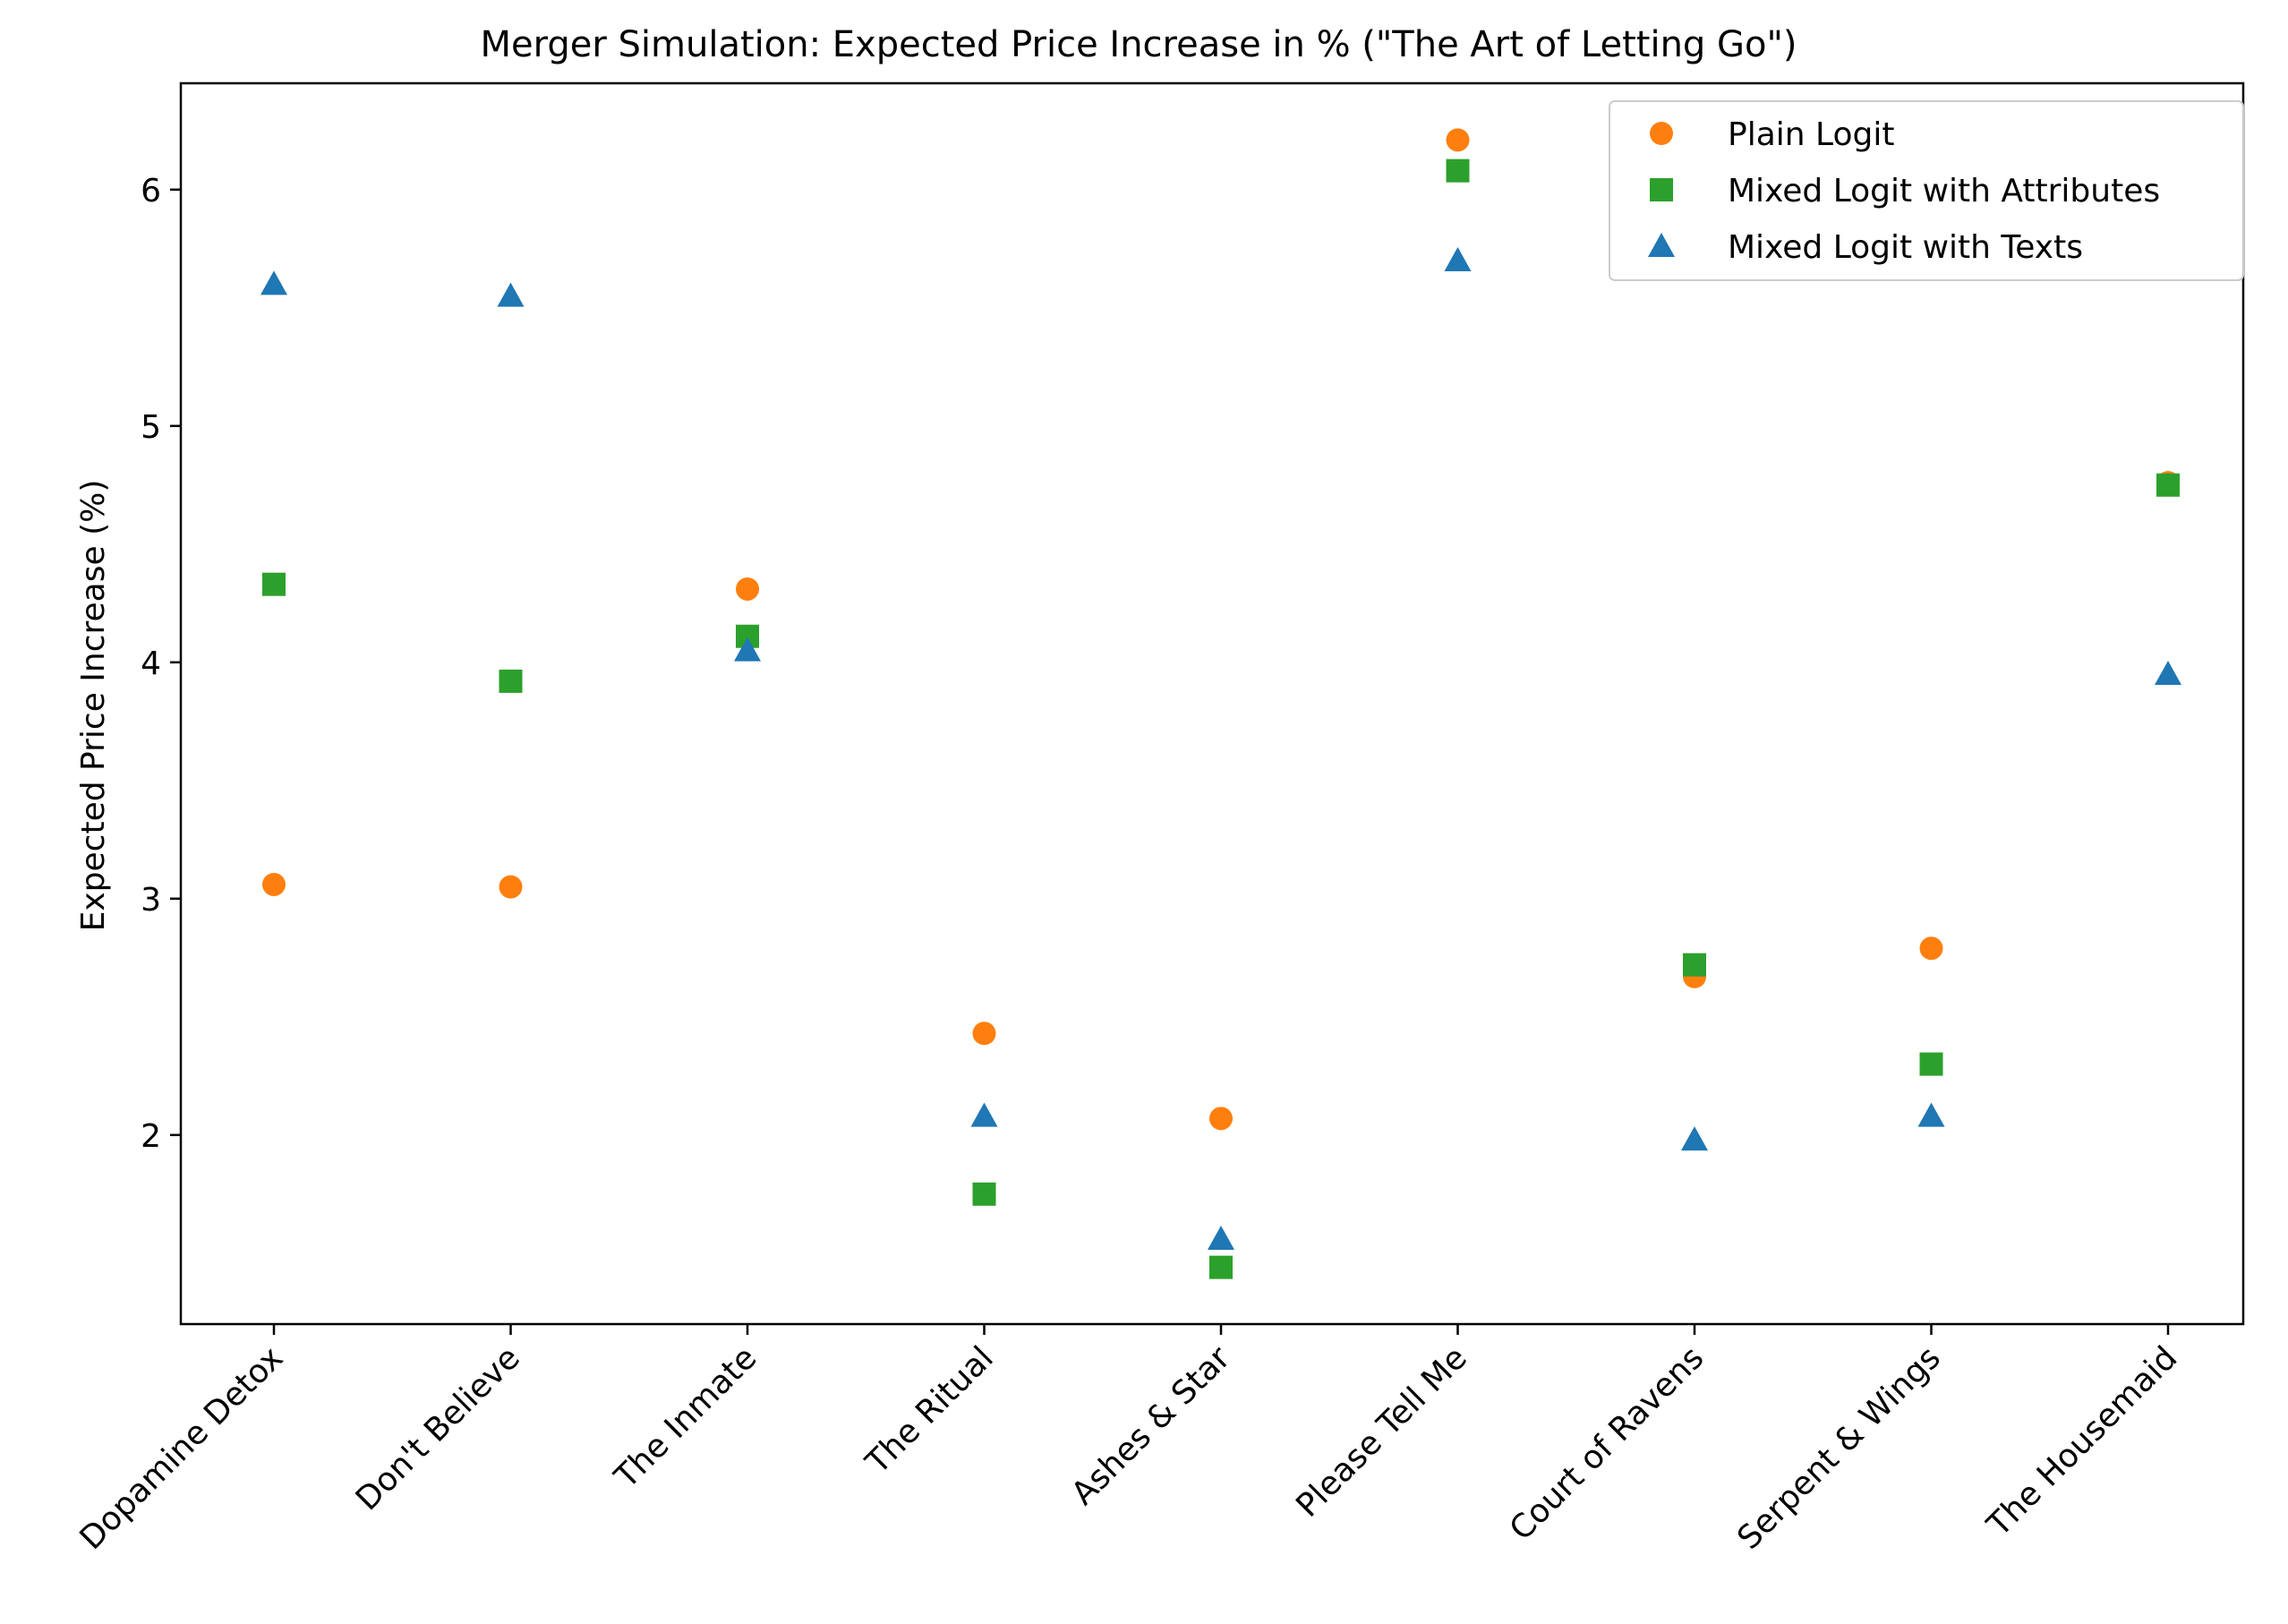  Describe the element at coordinates (151, 427) in the screenshot. I see `y-tick-label: 5` at that location.